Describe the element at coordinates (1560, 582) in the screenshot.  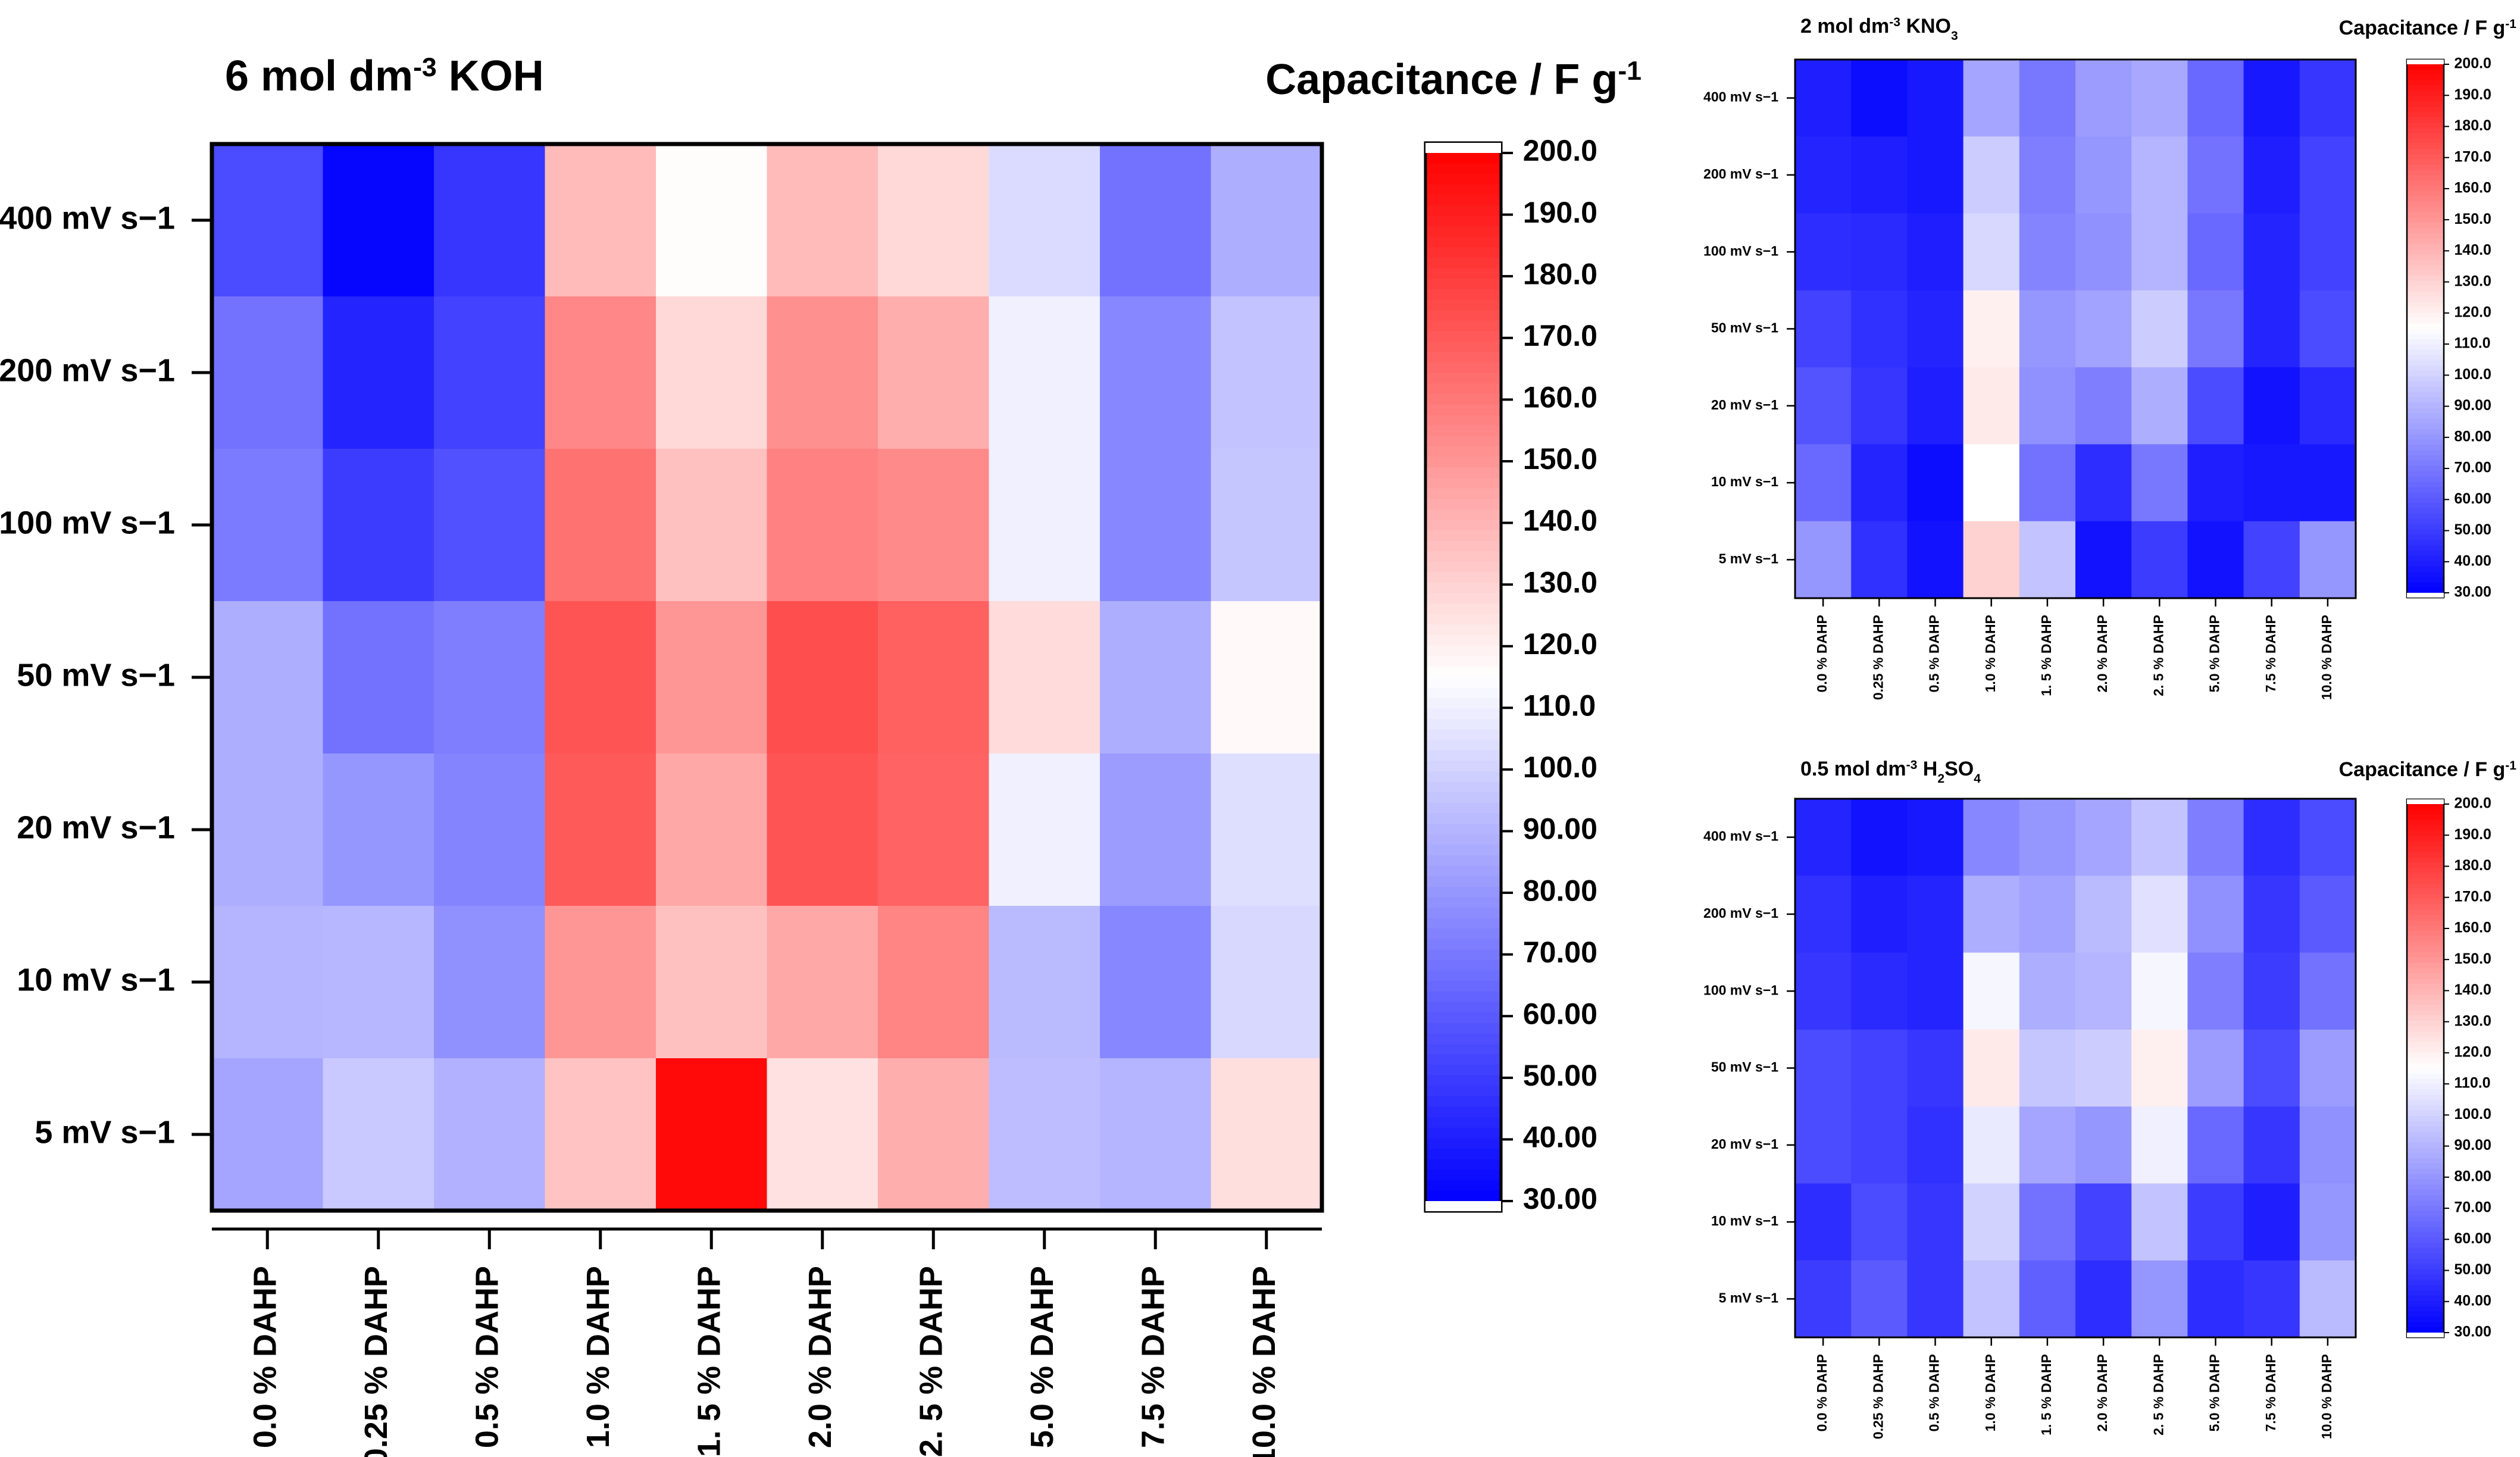
I see `koh-colorbar-tick-label: 130.0` at that location.